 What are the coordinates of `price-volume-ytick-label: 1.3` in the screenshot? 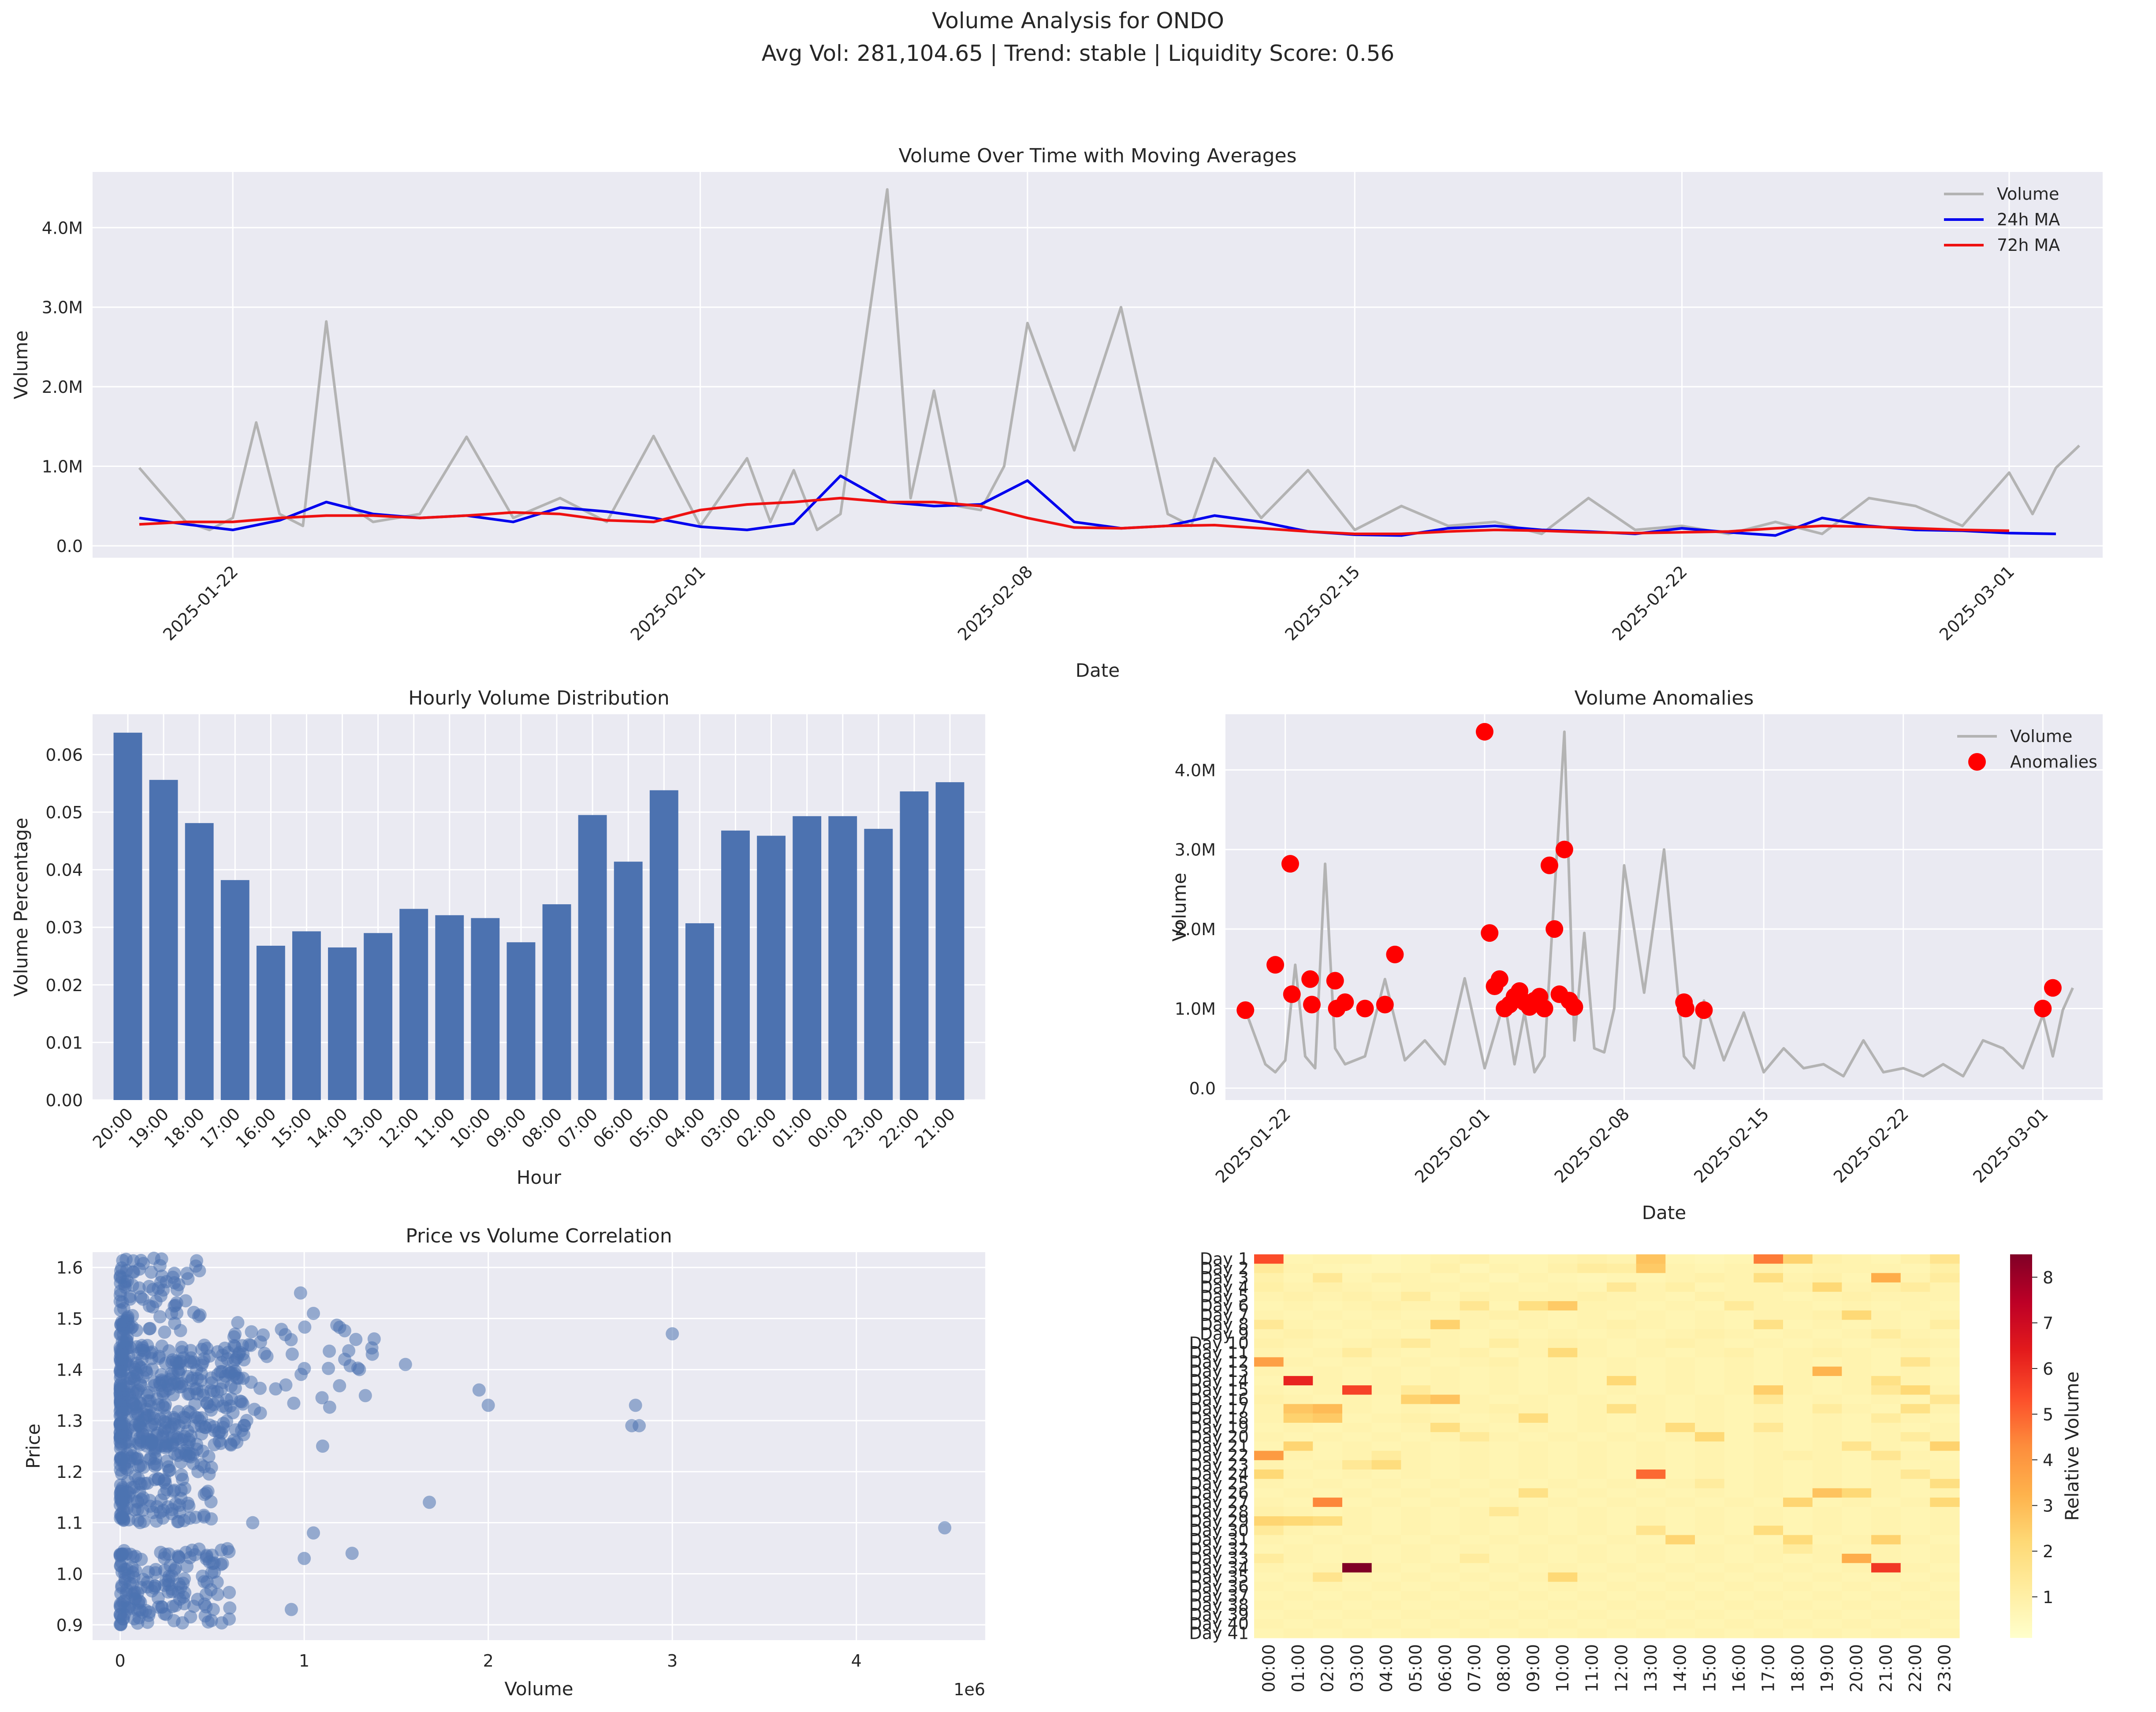 It's located at (69, 1421).